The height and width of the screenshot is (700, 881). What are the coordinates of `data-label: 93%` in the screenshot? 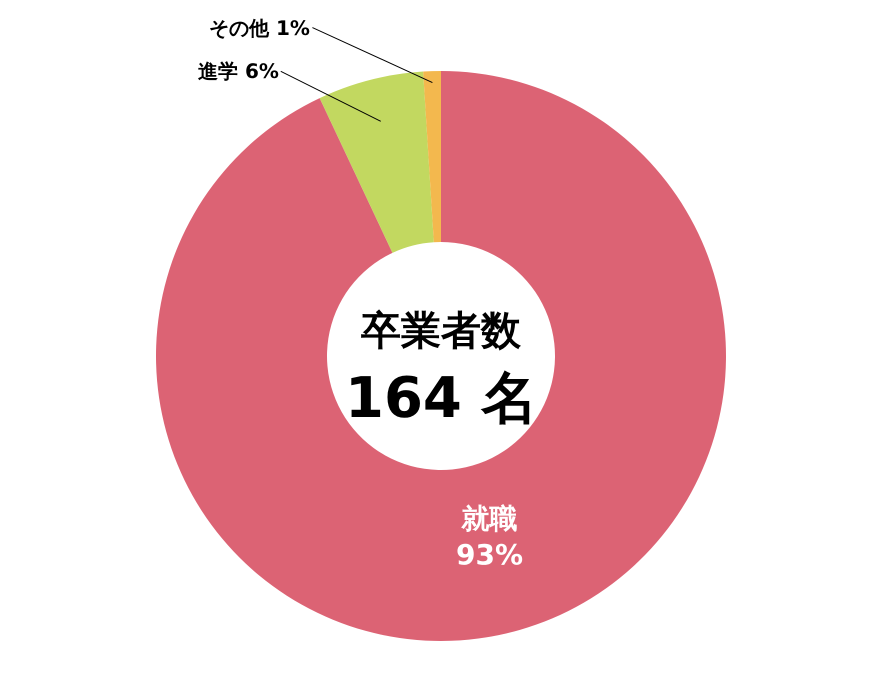 It's located at (490, 555).